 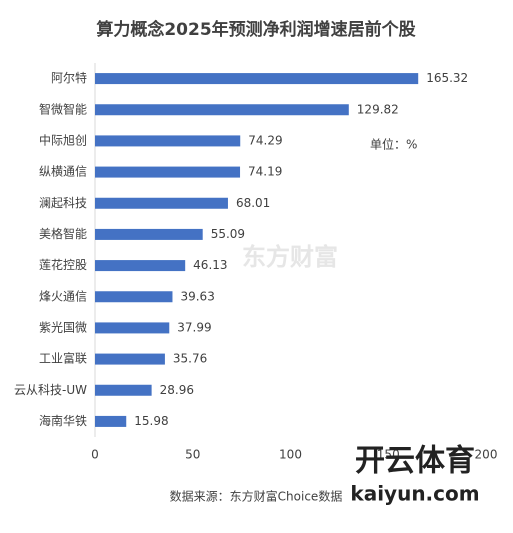 What do you see at coordinates (63, 233) in the screenshot?
I see `y-tick-label: 美格智能` at bounding box center [63, 233].